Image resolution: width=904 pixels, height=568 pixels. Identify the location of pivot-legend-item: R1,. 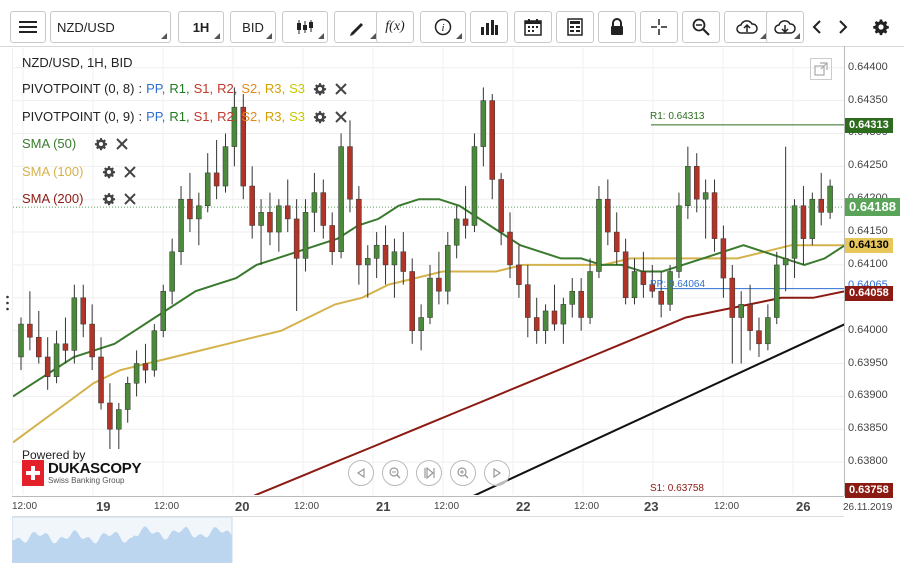
(179, 116).